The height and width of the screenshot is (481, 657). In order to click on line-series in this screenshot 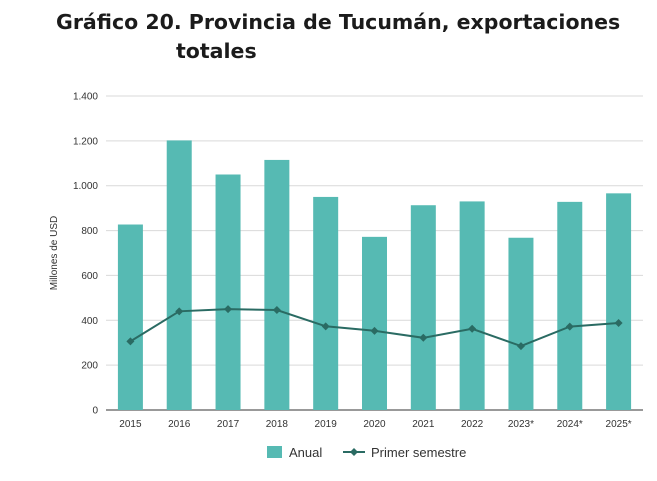, I will do `click(374, 328)`.